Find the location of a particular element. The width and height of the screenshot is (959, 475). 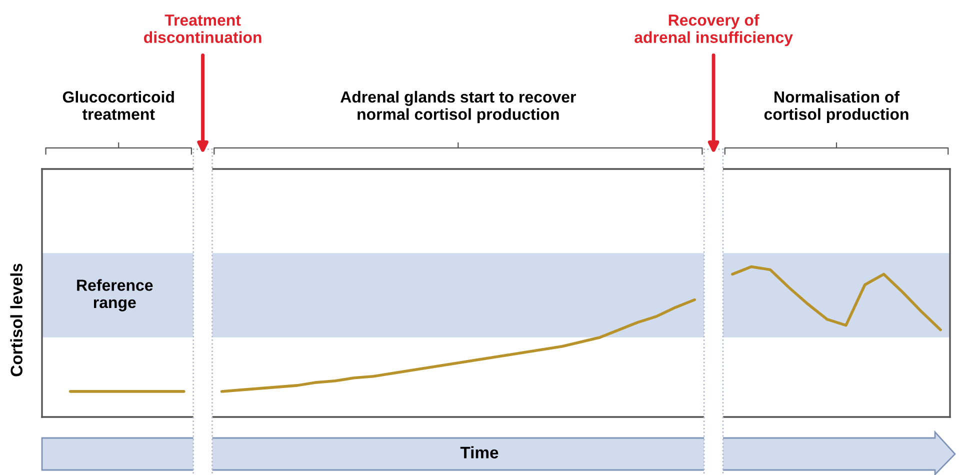

text: Adrenal glands start to recover normal cortisol production is located at coordinates (458, 107).